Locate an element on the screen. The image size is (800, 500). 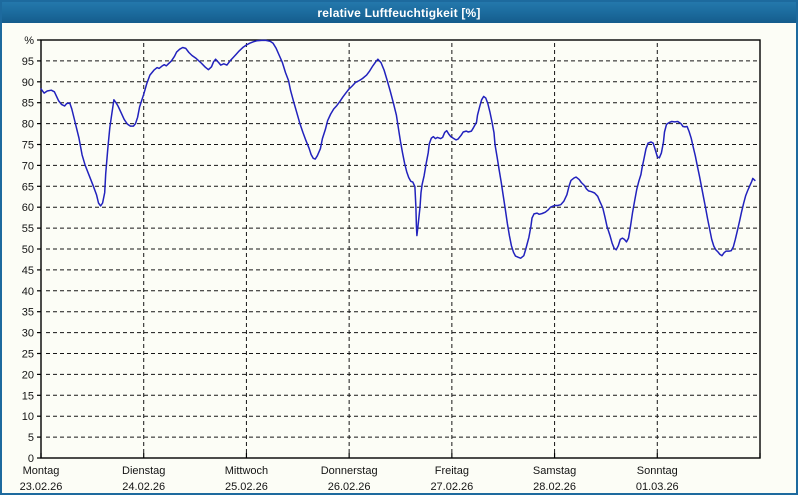
y-axis-label: 15 is located at coordinates (28, 396).